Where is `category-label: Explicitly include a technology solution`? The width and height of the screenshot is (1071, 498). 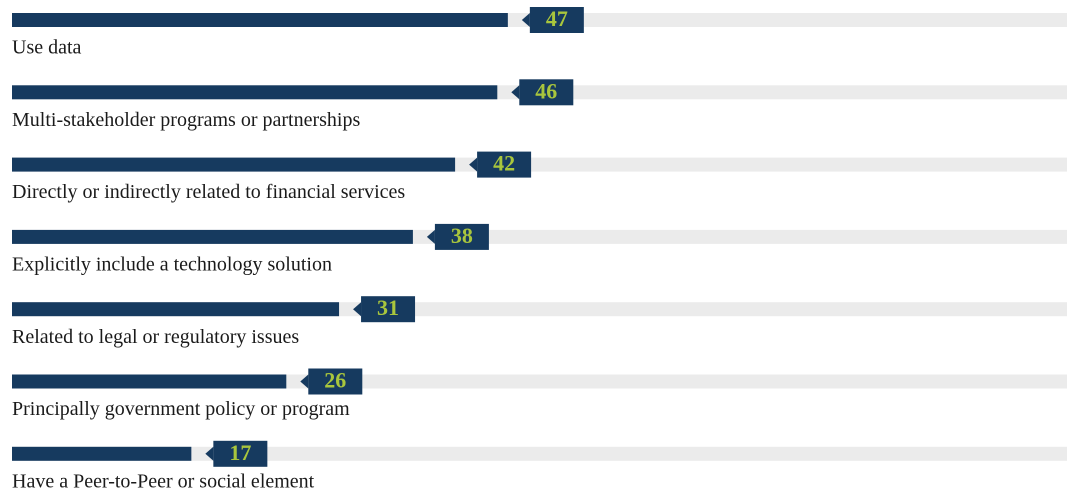 category-label: Explicitly include a technology solution is located at coordinates (172, 264).